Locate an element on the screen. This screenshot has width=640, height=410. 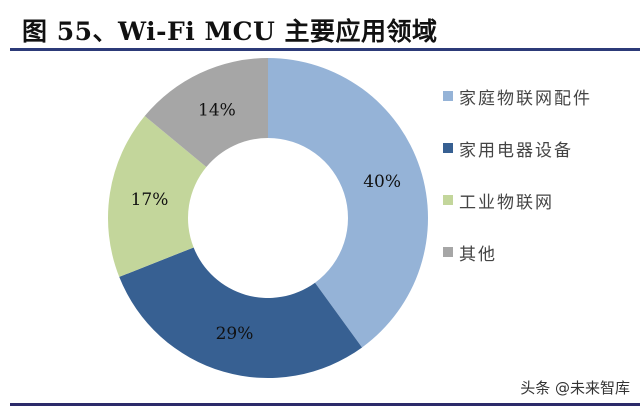
title-divider is located at coordinates (325, 49).